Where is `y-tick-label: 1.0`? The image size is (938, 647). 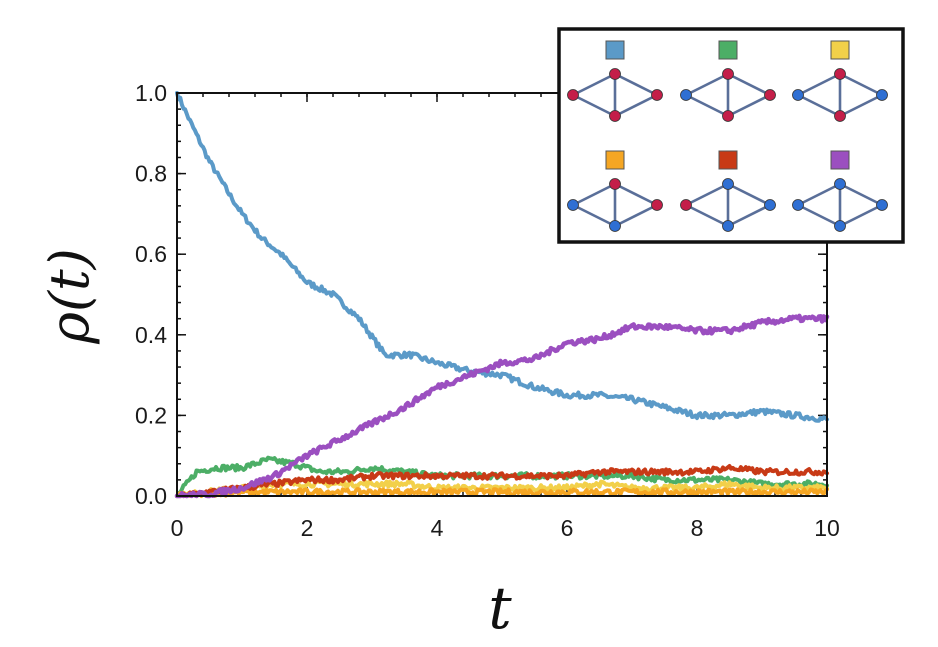
y-tick-label: 1.0 is located at coordinates (151, 93).